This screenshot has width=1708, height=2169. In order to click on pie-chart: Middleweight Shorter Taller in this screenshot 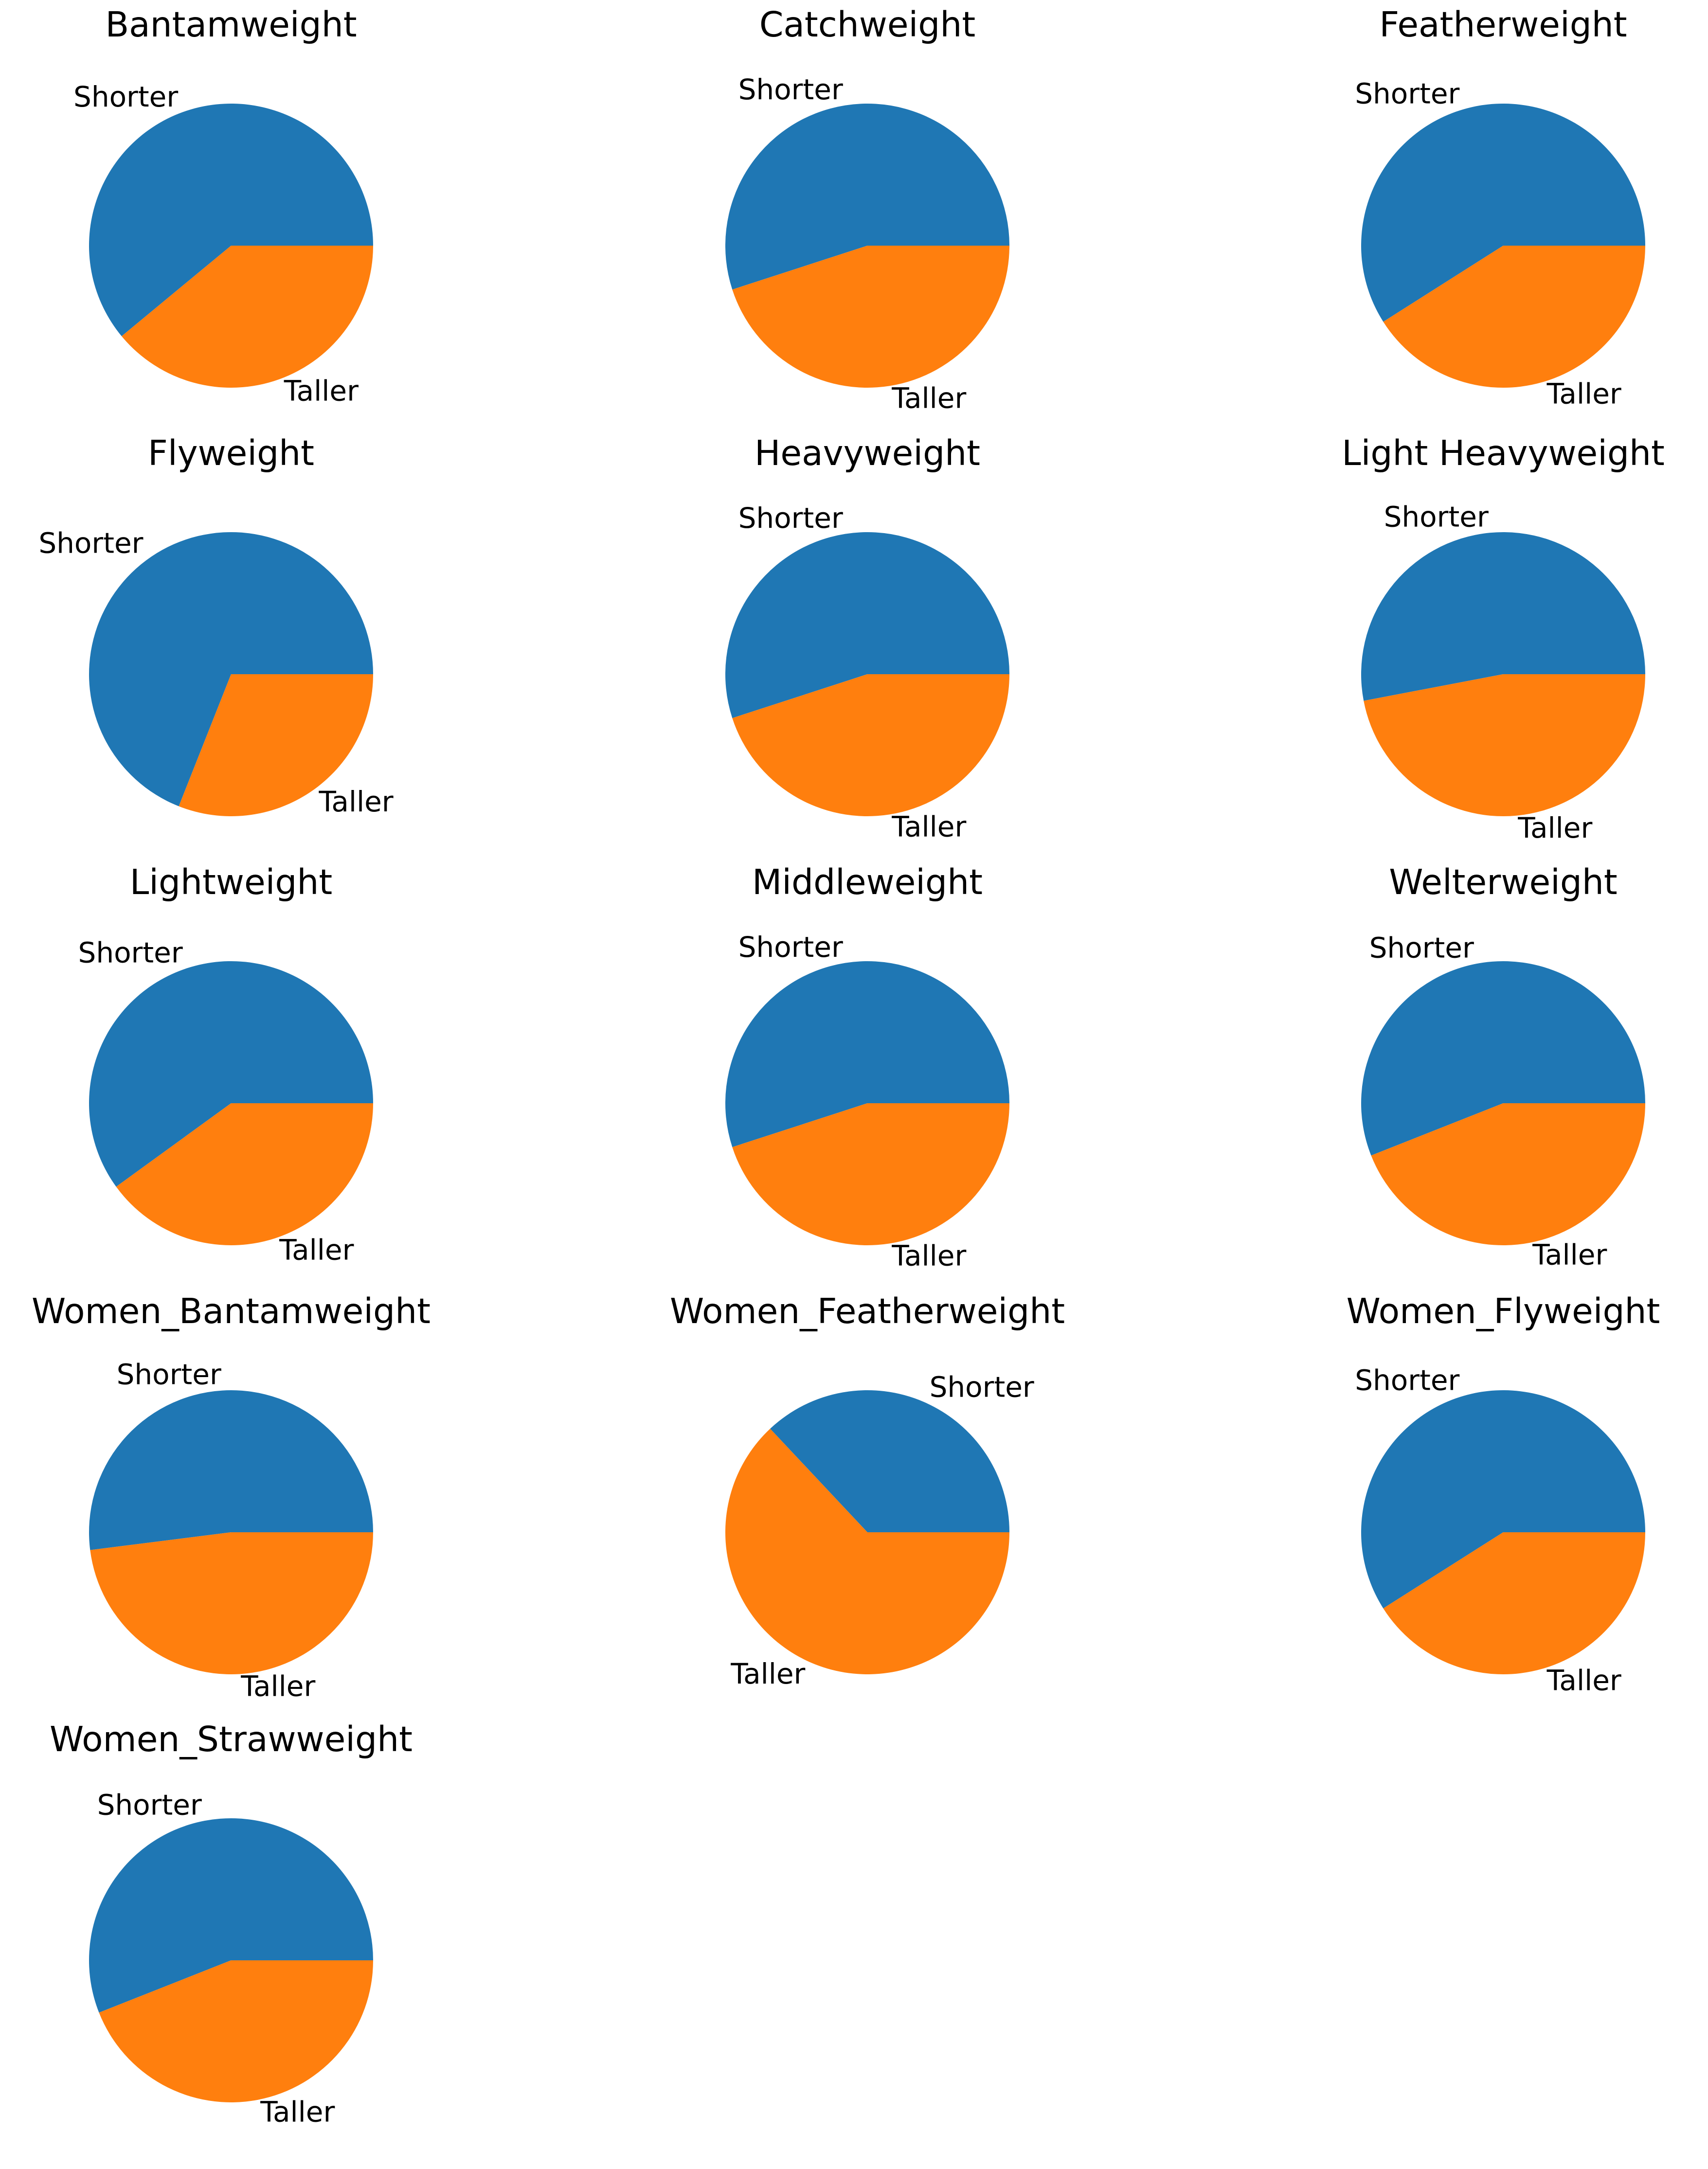, I will do `click(867, 1067)`.